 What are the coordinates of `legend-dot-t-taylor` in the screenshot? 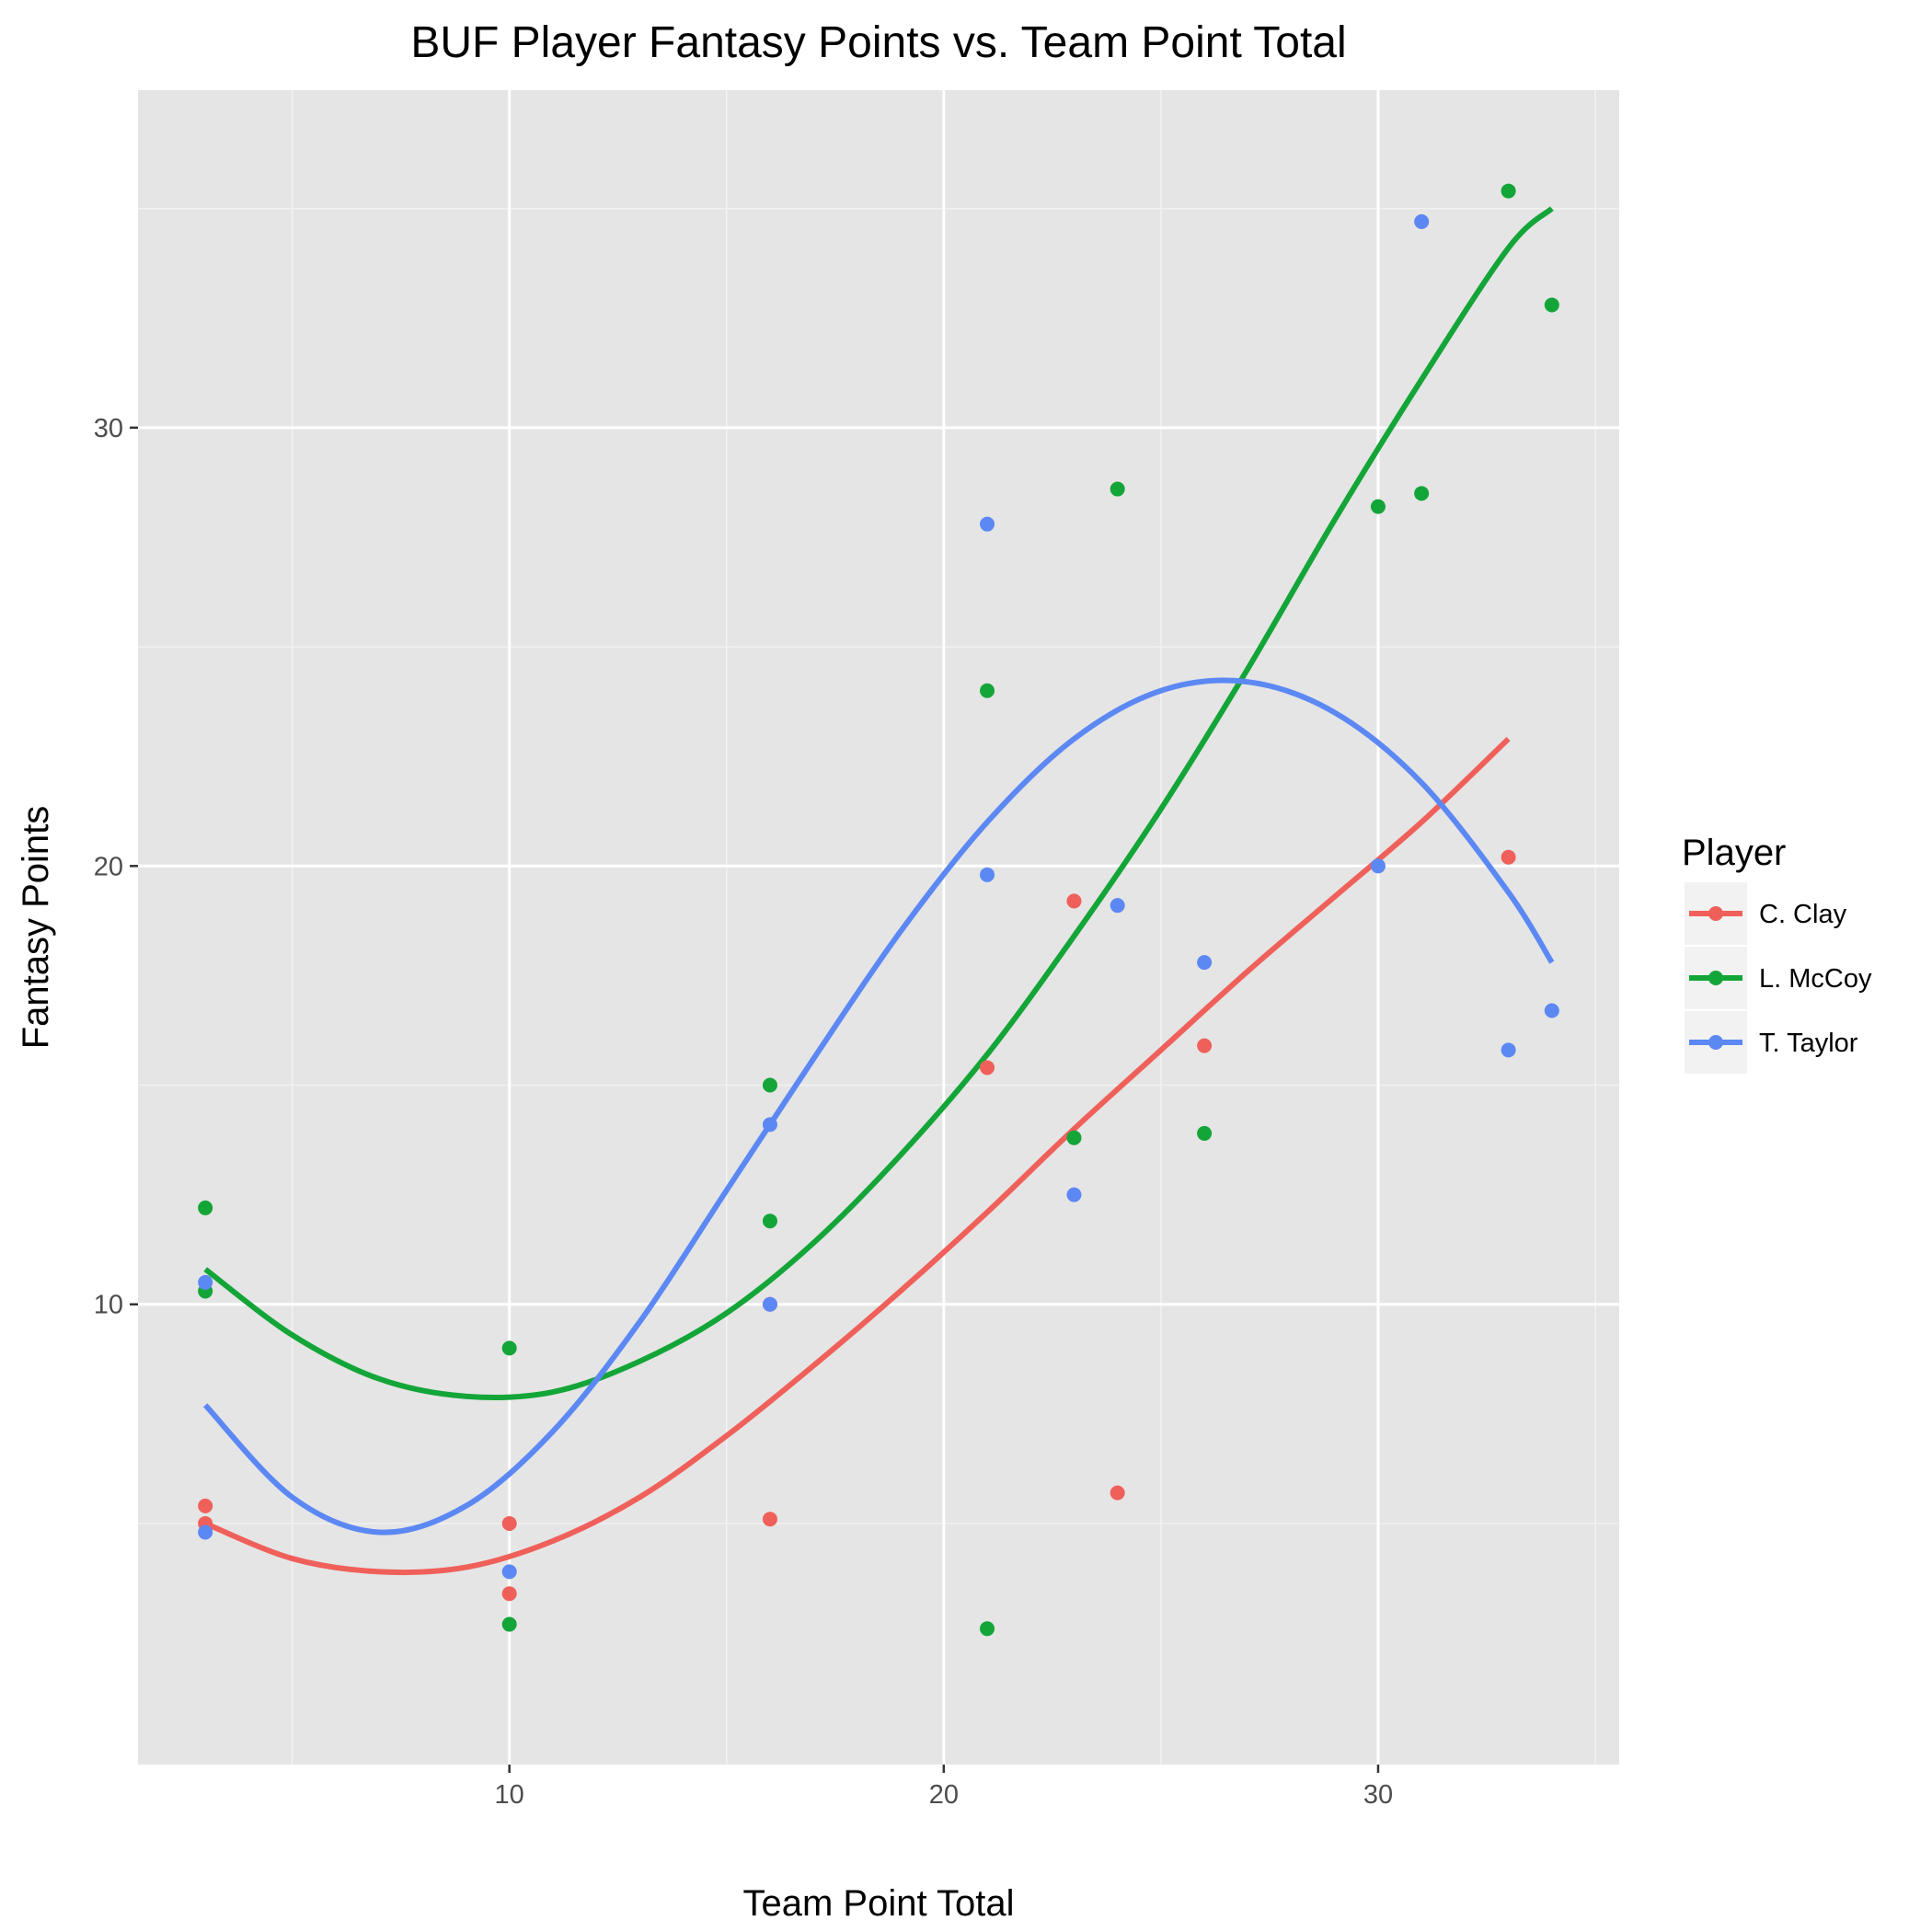 It's located at (1715, 1042).